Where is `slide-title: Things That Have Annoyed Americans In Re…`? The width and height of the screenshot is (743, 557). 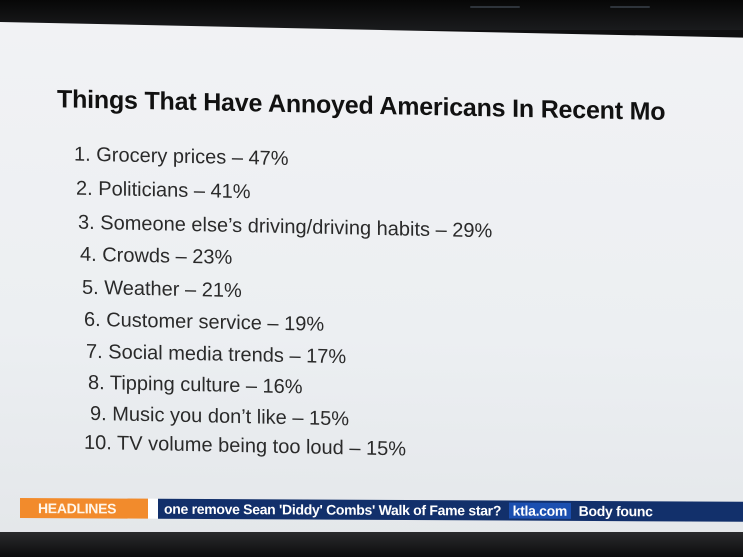
slide-title: Things That Have Annoyed Americans In Re… is located at coordinates (361, 105).